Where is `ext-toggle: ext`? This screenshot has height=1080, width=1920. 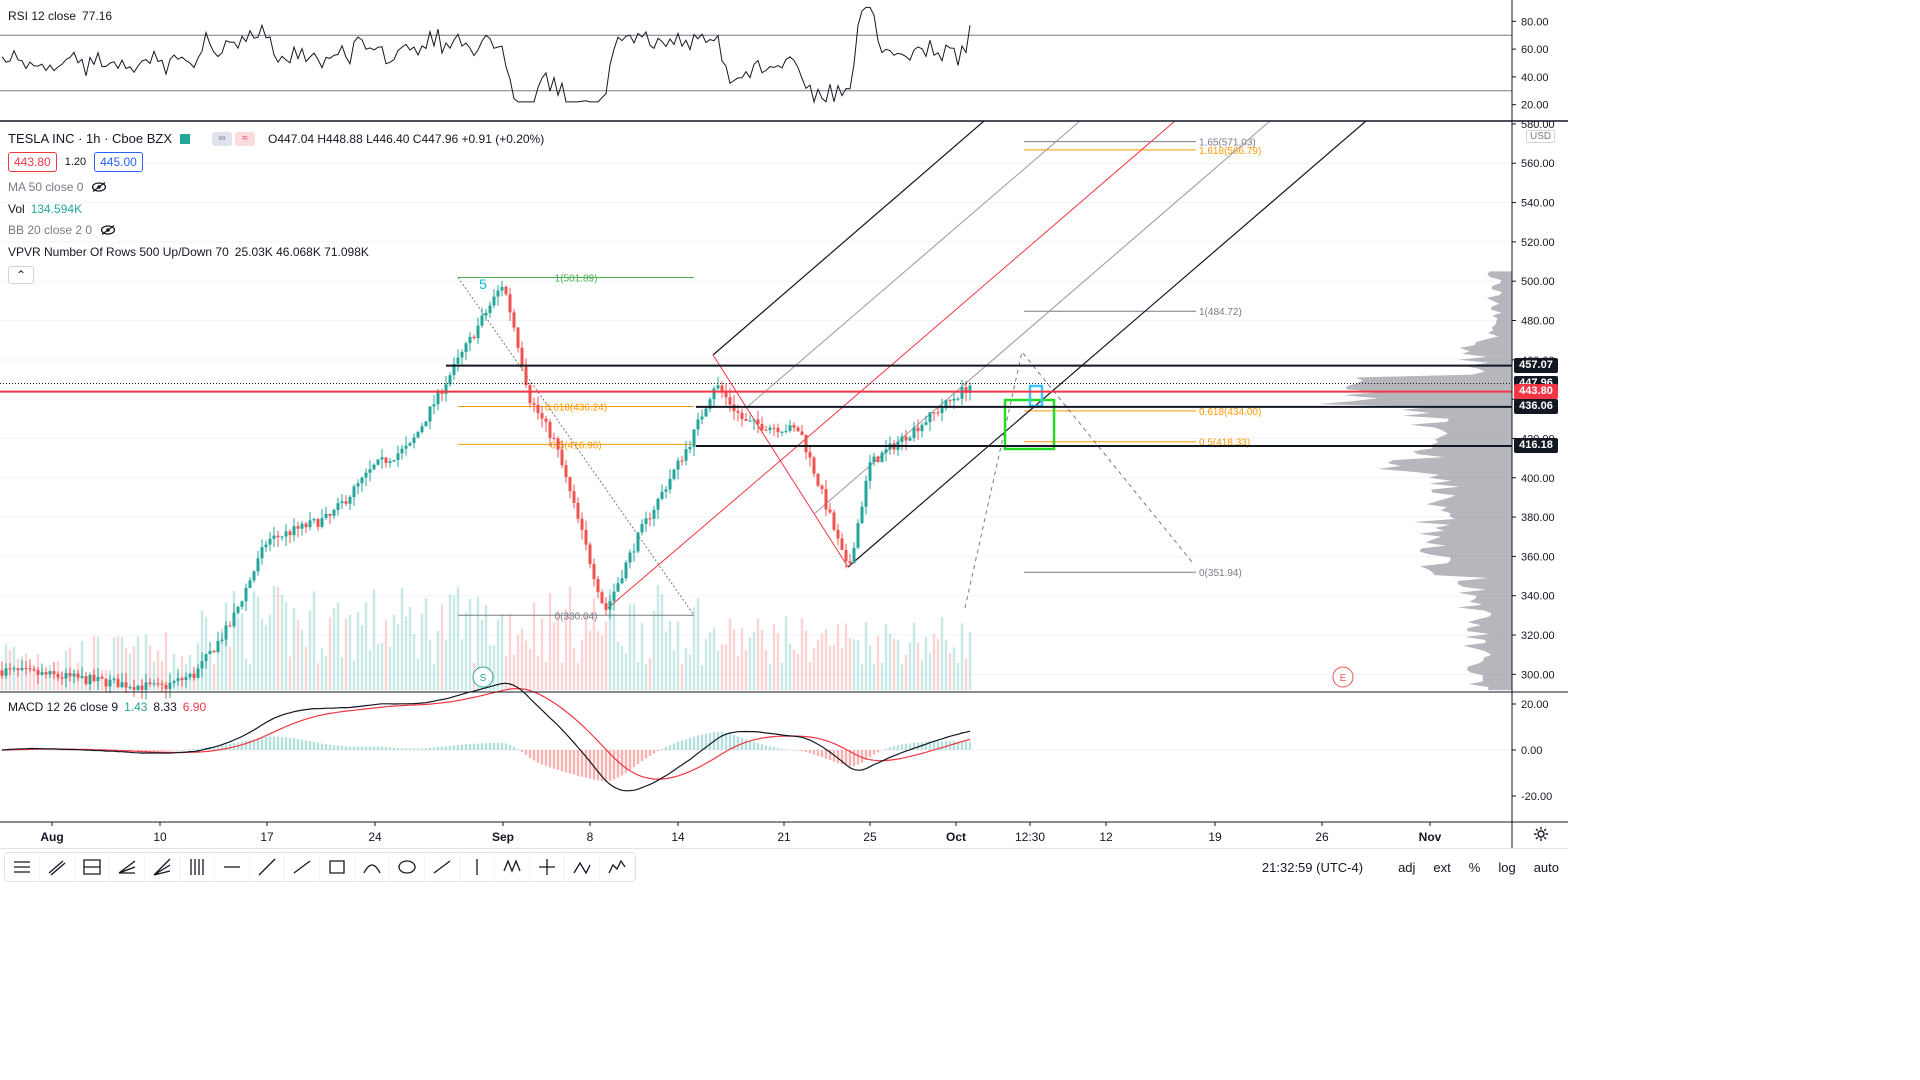
ext-toggle: ext is located at coordinates (1442, 867).